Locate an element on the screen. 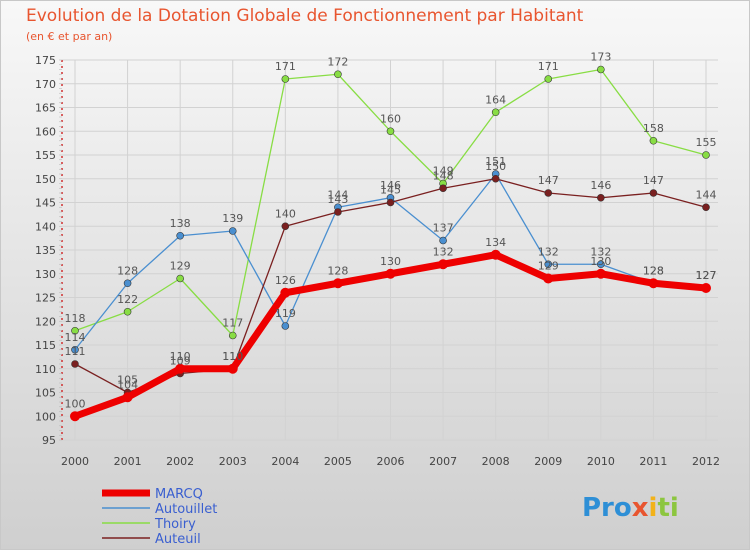 This screenshot has width=750, height=550. data-label-marcq: 100 is located at coordinates (75, 403).